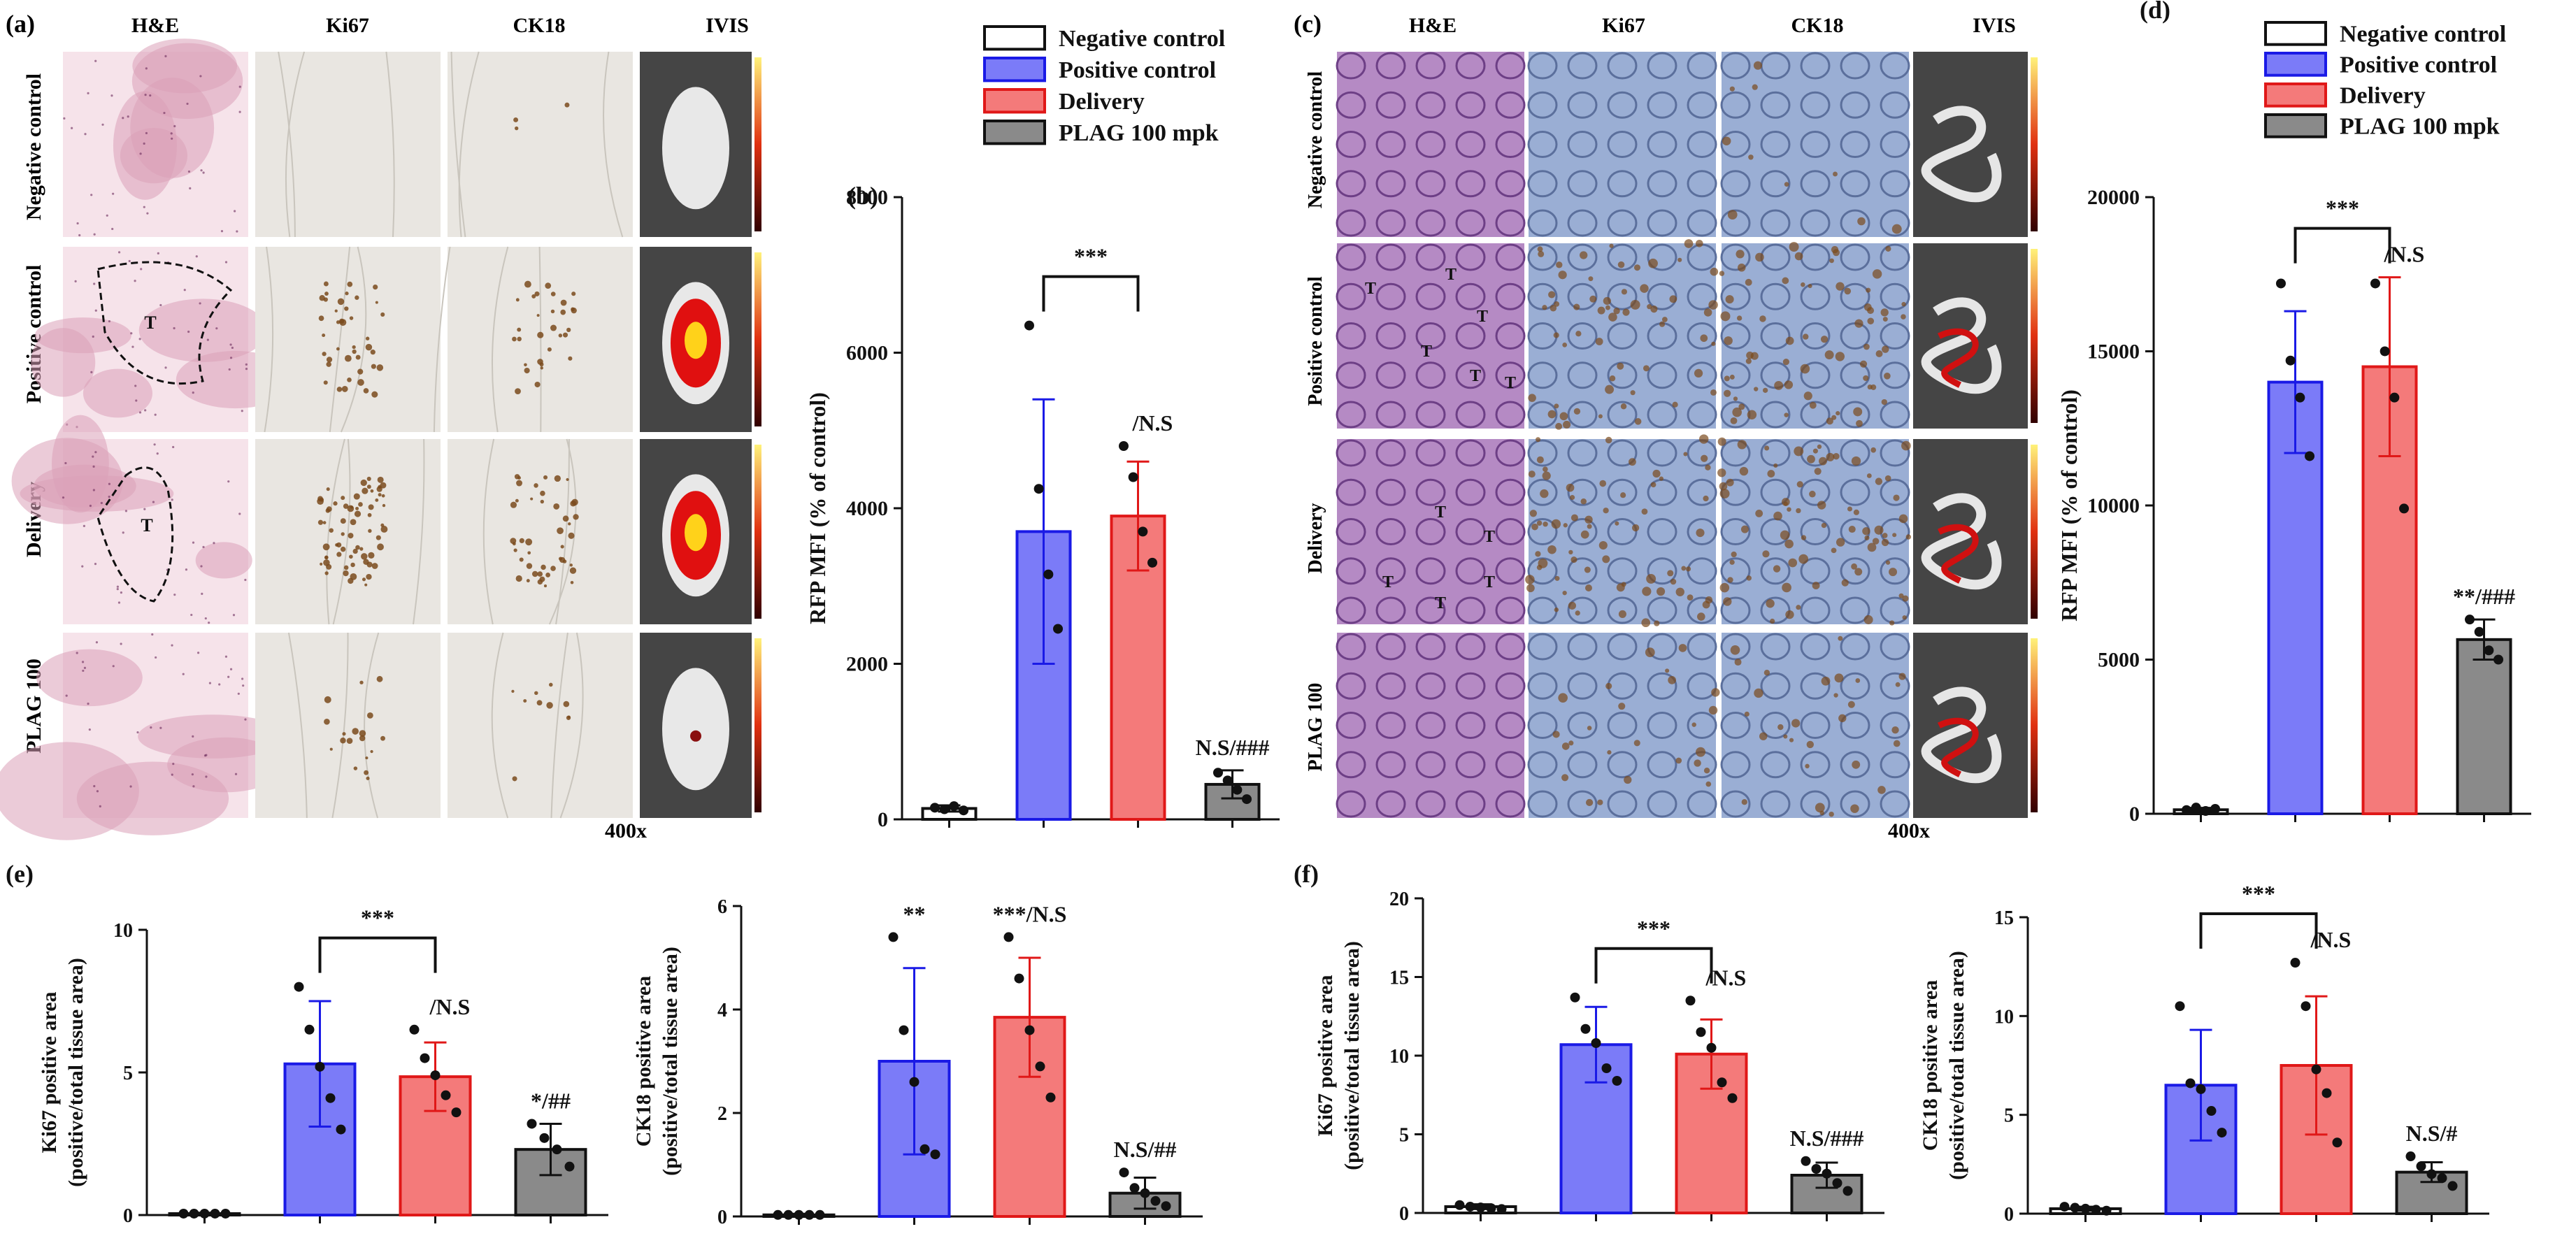 The image size is (2576, 1250). I want to click on y-tick-label: 15000, so click(2113, 352).